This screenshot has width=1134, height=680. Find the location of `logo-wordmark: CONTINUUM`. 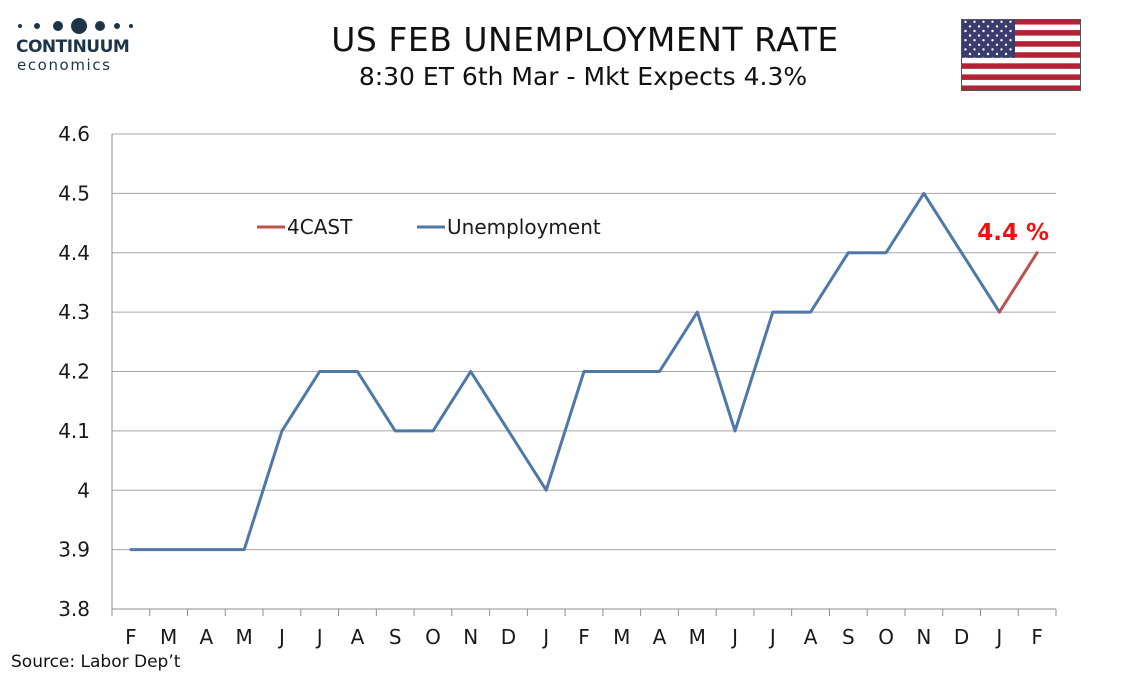

logo-wordmark: CONTINUUM is located at coordinates (73, 47).